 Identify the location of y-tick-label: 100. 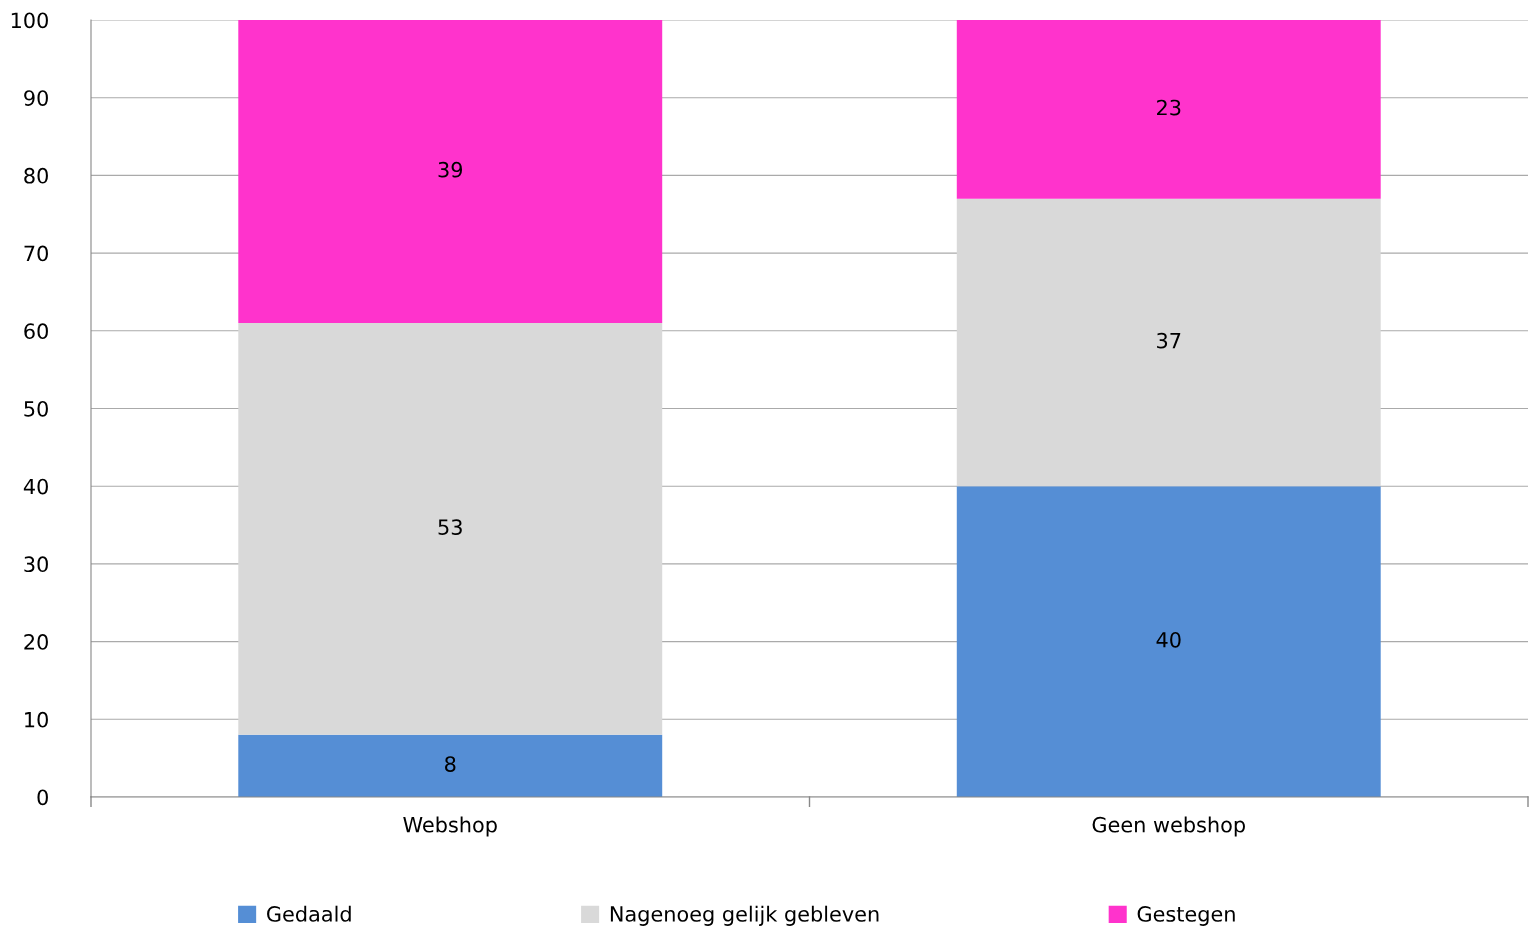
(29, 20).